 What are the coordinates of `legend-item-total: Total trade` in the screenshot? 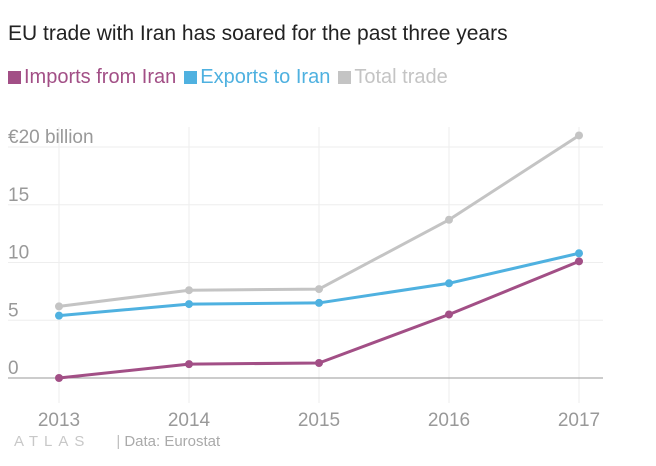 It's located at (393, 77).